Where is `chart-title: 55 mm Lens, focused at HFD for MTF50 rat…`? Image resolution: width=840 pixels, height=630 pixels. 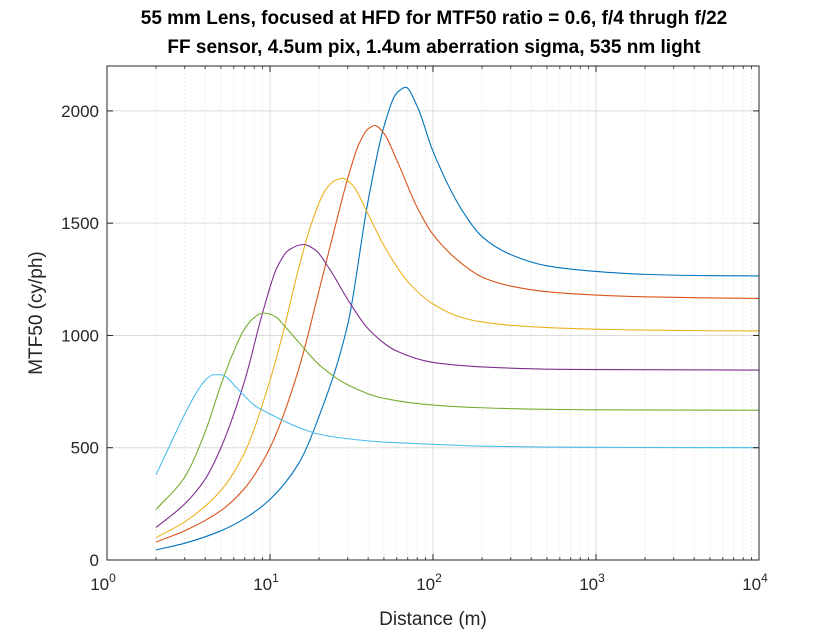
chart-title: 55 mm Lens, focused at HFD for MTF50 rat… is located at coordinates (434, 18).